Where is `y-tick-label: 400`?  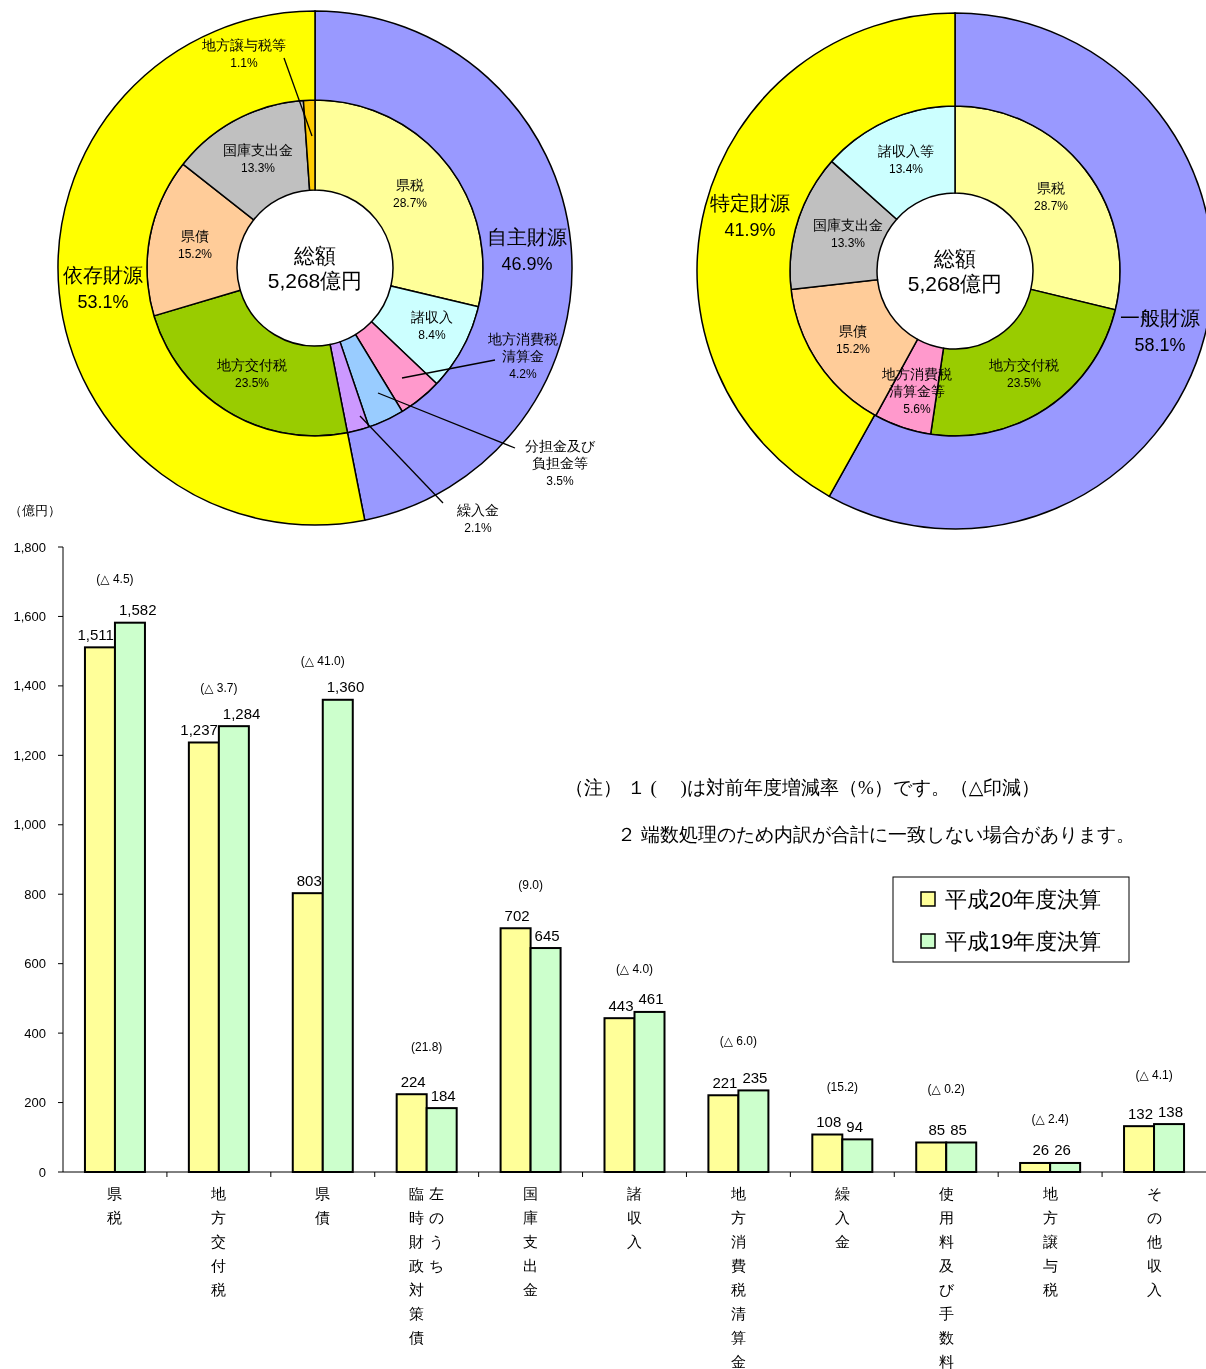 y-tick-label: 400 is located at coordinates (35, 1033).